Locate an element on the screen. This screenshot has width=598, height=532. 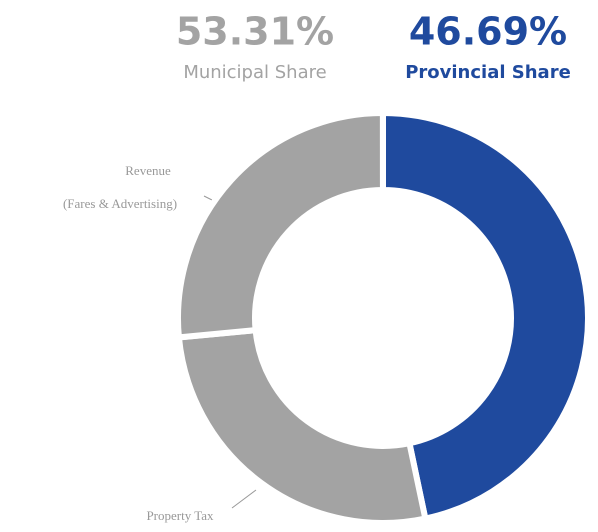
share-name: Municipal Share is located at coordinates (254, 72).